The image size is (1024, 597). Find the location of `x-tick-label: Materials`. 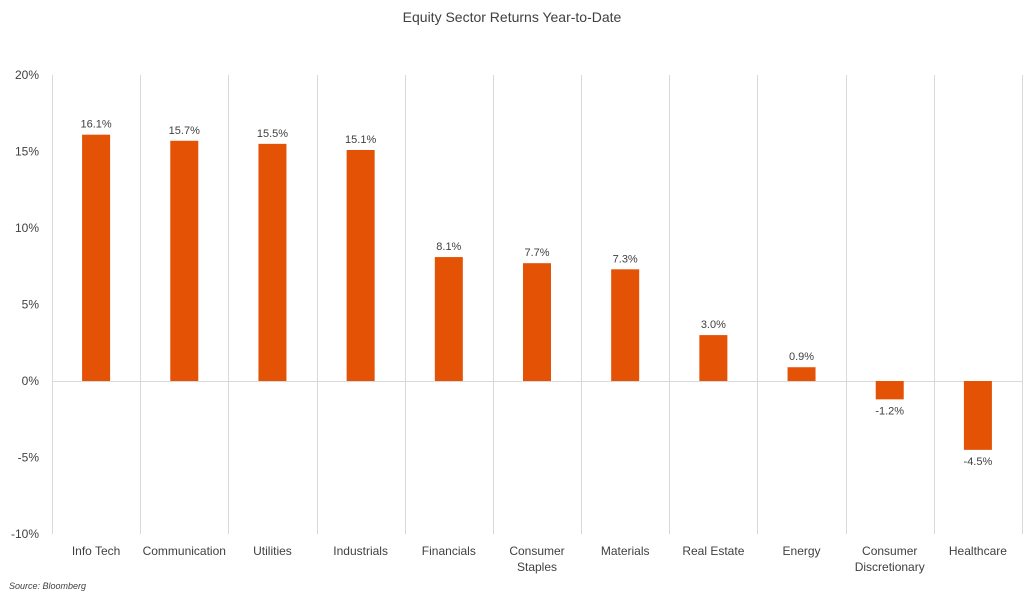

x-tick-label: Materials is located at coordinates (625, 551).